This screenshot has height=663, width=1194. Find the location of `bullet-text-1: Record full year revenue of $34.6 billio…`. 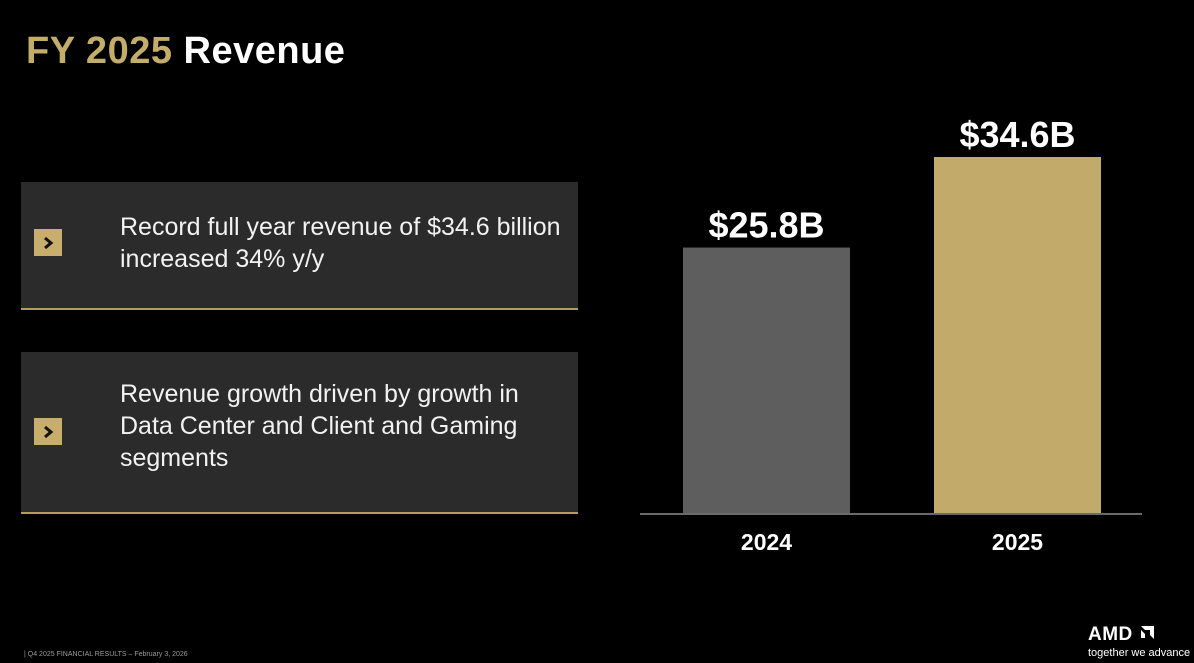

bullet-text-1: Record full year revenue of $34.6 billio… is located at coordinates (340, 243).